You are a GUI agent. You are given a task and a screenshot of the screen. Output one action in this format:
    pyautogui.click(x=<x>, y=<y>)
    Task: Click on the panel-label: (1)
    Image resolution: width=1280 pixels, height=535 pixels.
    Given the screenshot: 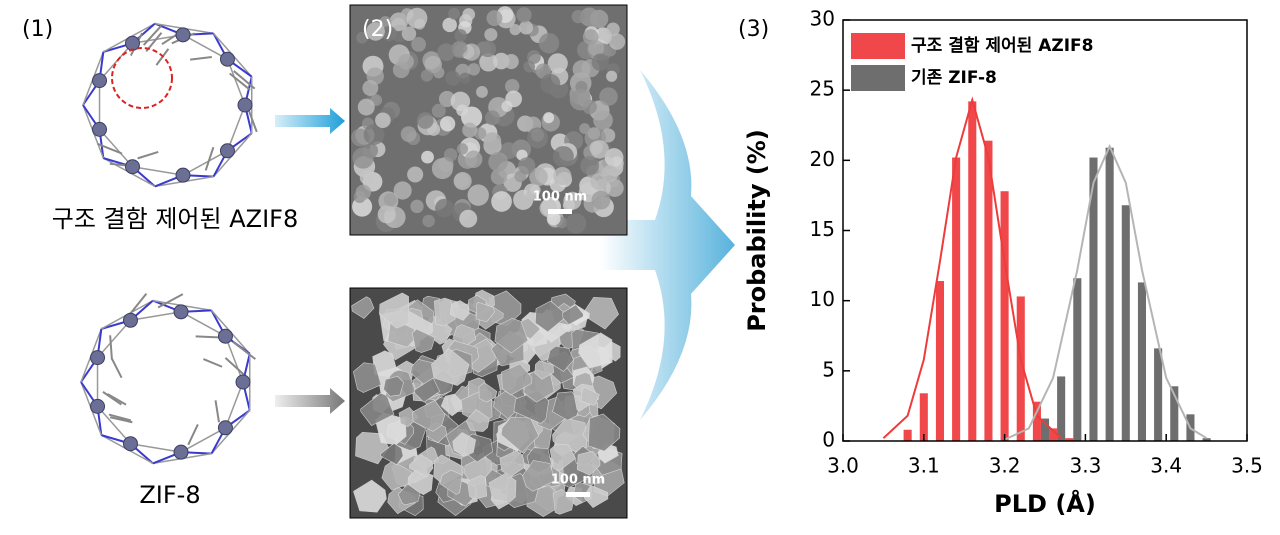 What is the action you would take?
    pyautogui.click(x=37, y=29)
    